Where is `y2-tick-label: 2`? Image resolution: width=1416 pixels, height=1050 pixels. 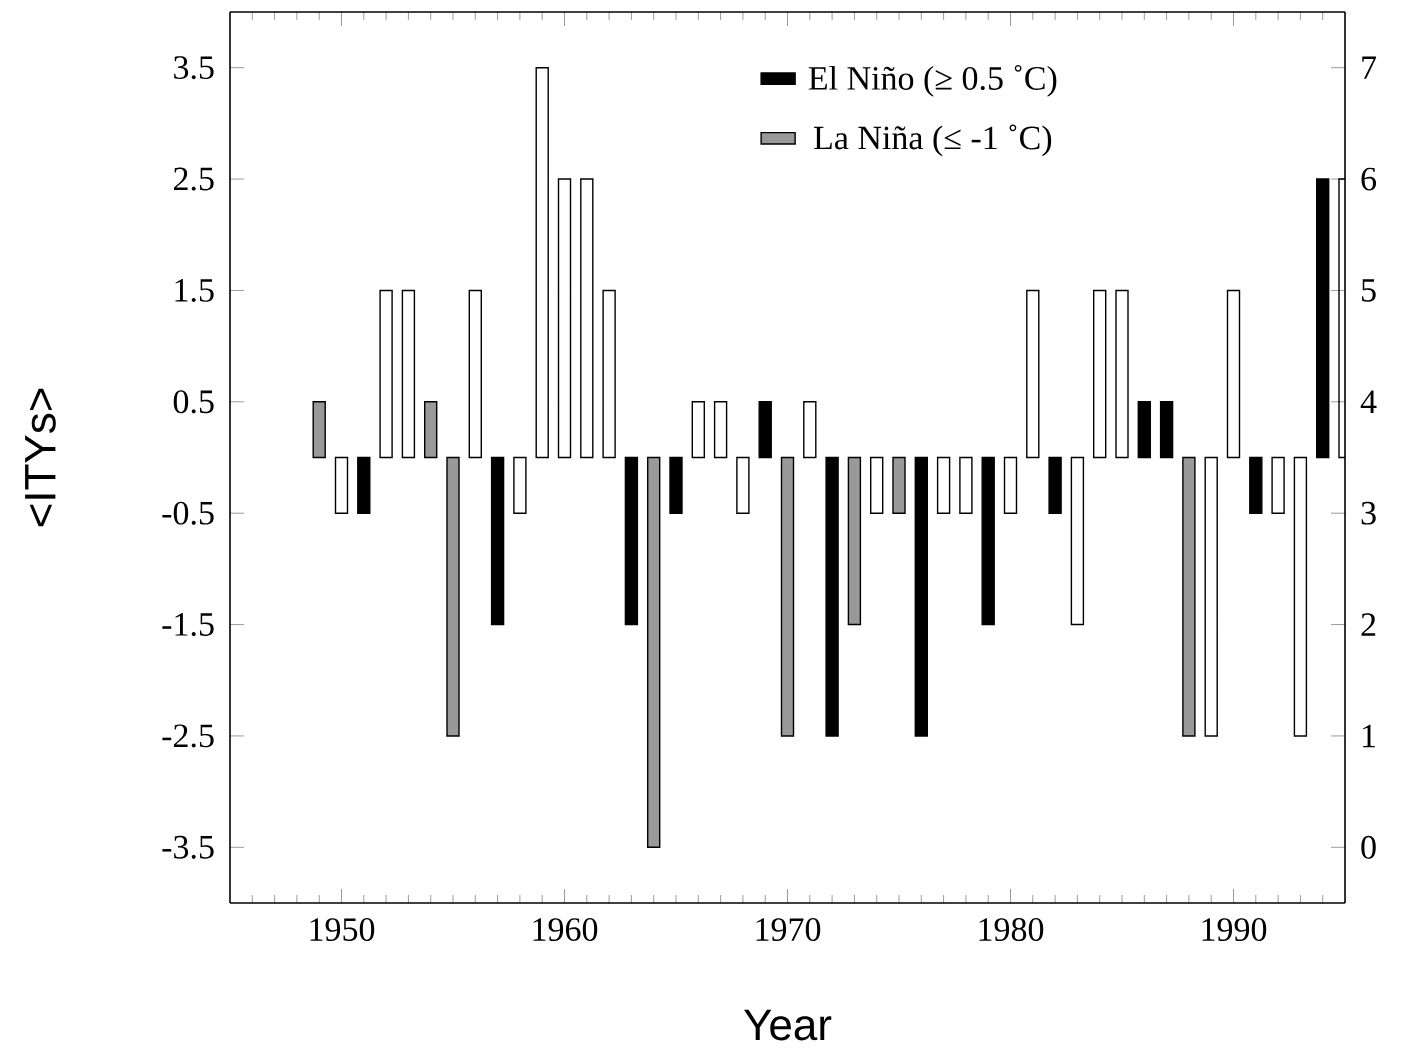 y2-tick-label: 2 is located at coordinates (1368, 624).